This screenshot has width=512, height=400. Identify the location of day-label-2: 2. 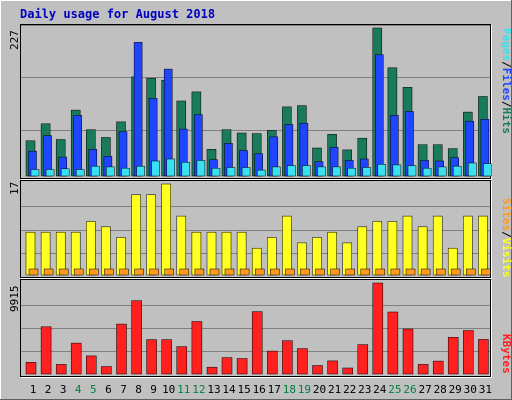
(48, 389).